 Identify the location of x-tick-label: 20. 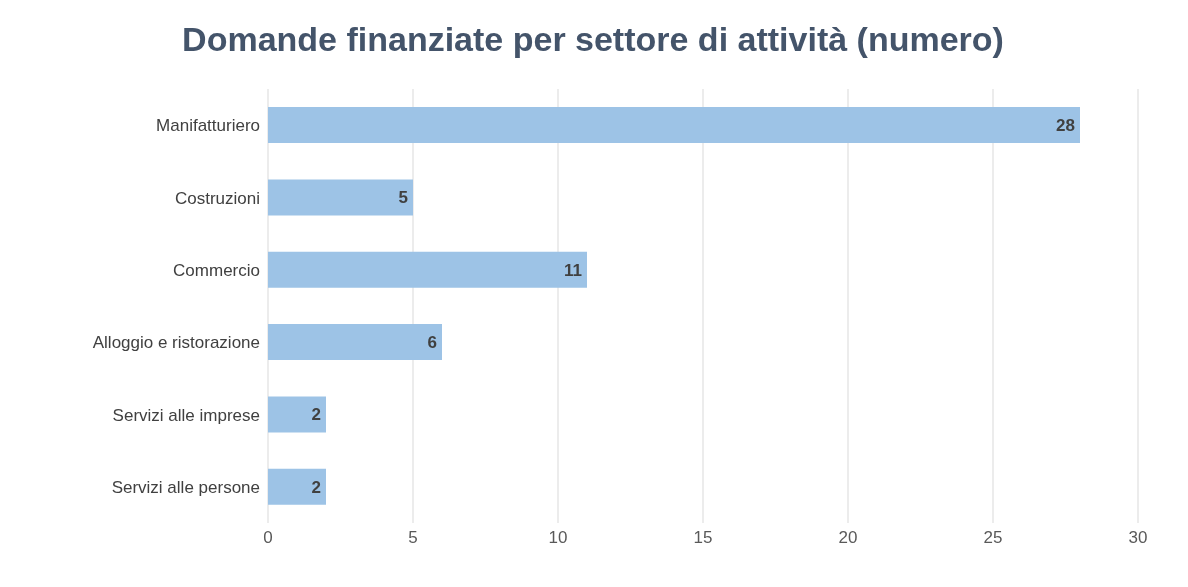
(848, 538).